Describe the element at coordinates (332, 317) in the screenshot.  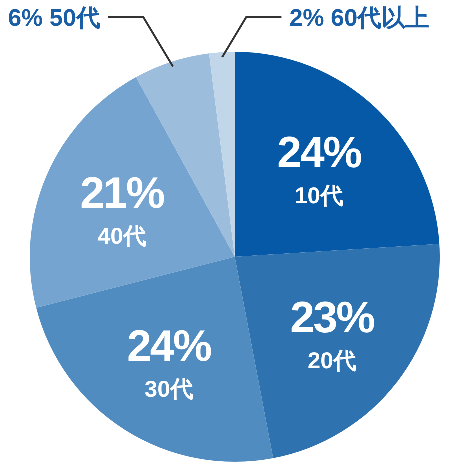
I see `data-label: 23%` at that location.